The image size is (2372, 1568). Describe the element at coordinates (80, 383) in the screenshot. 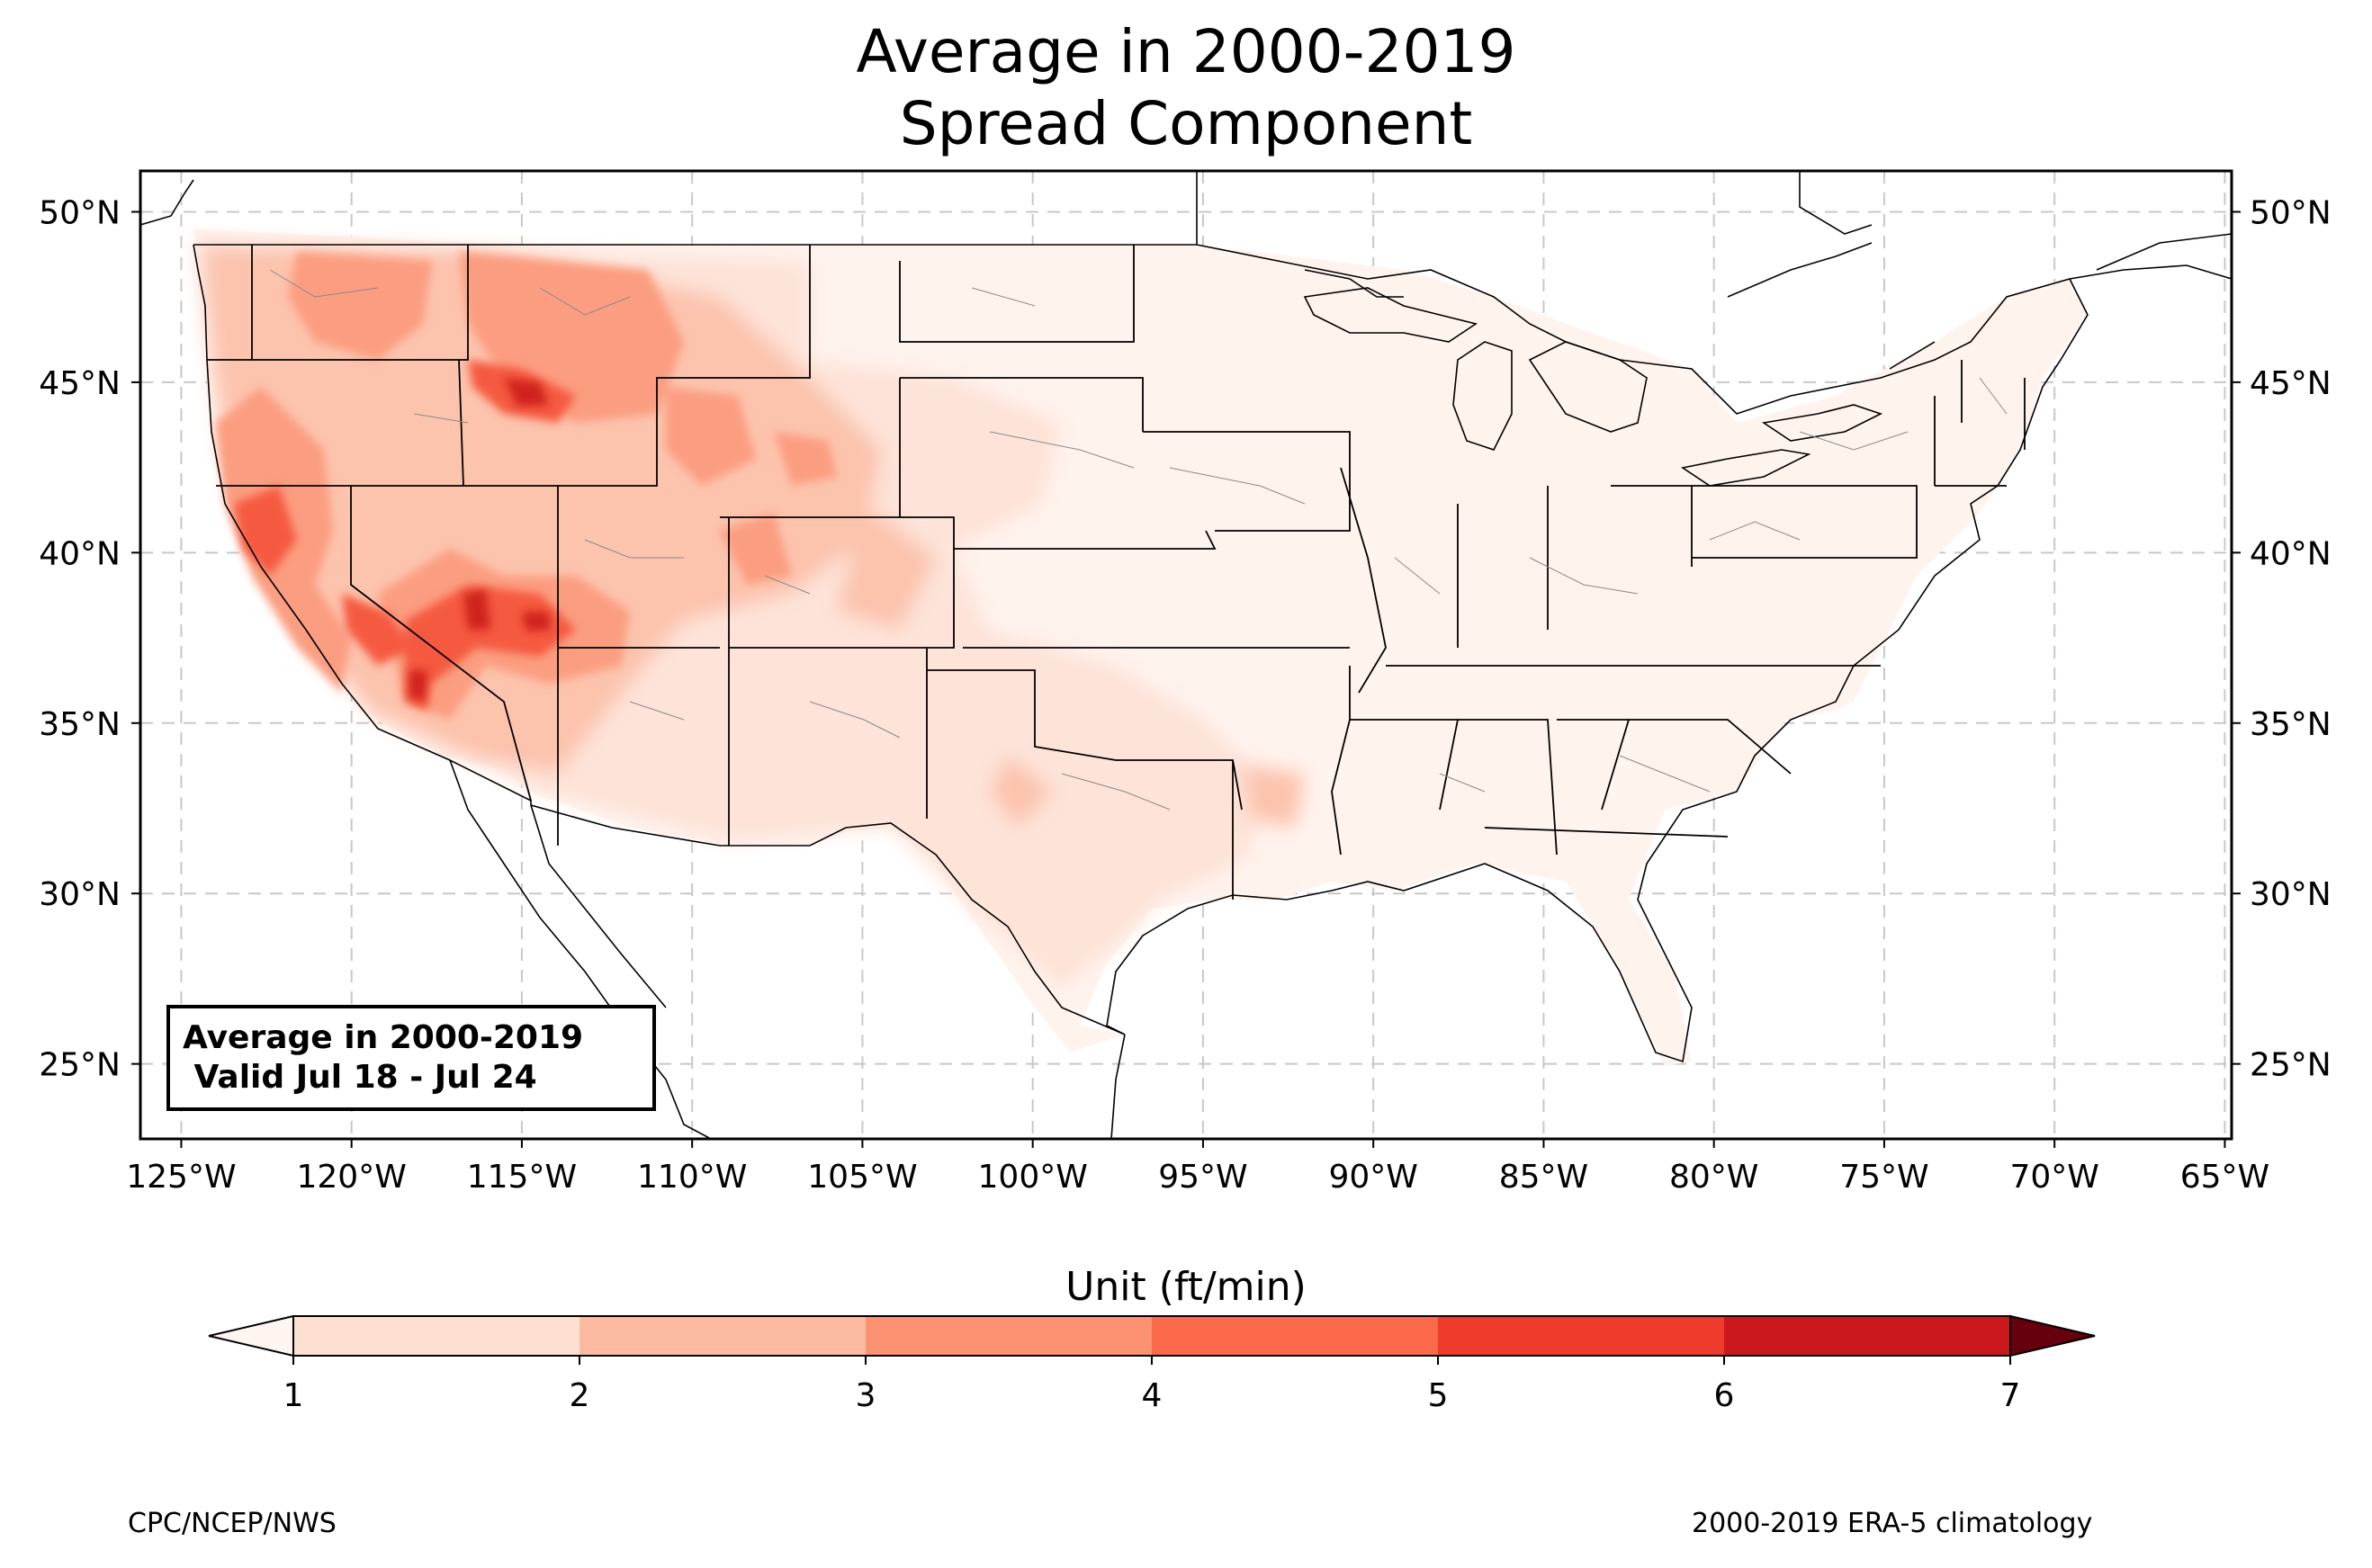

I see `lat-tick-label-left: 45°N` at that location.